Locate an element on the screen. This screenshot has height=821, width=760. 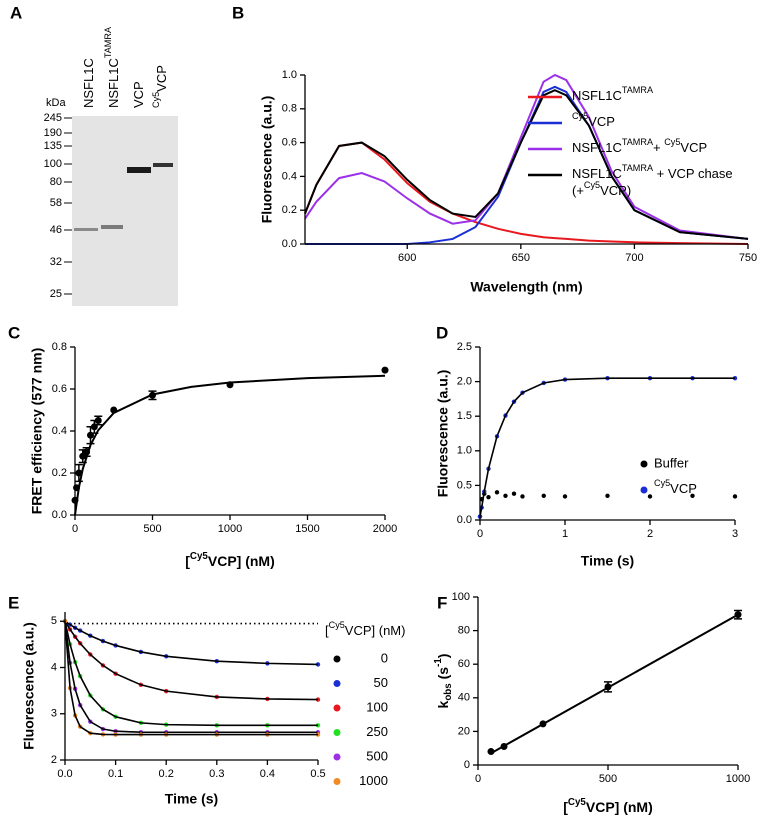
marker-label: 135 is located at coordinates (53, 146).